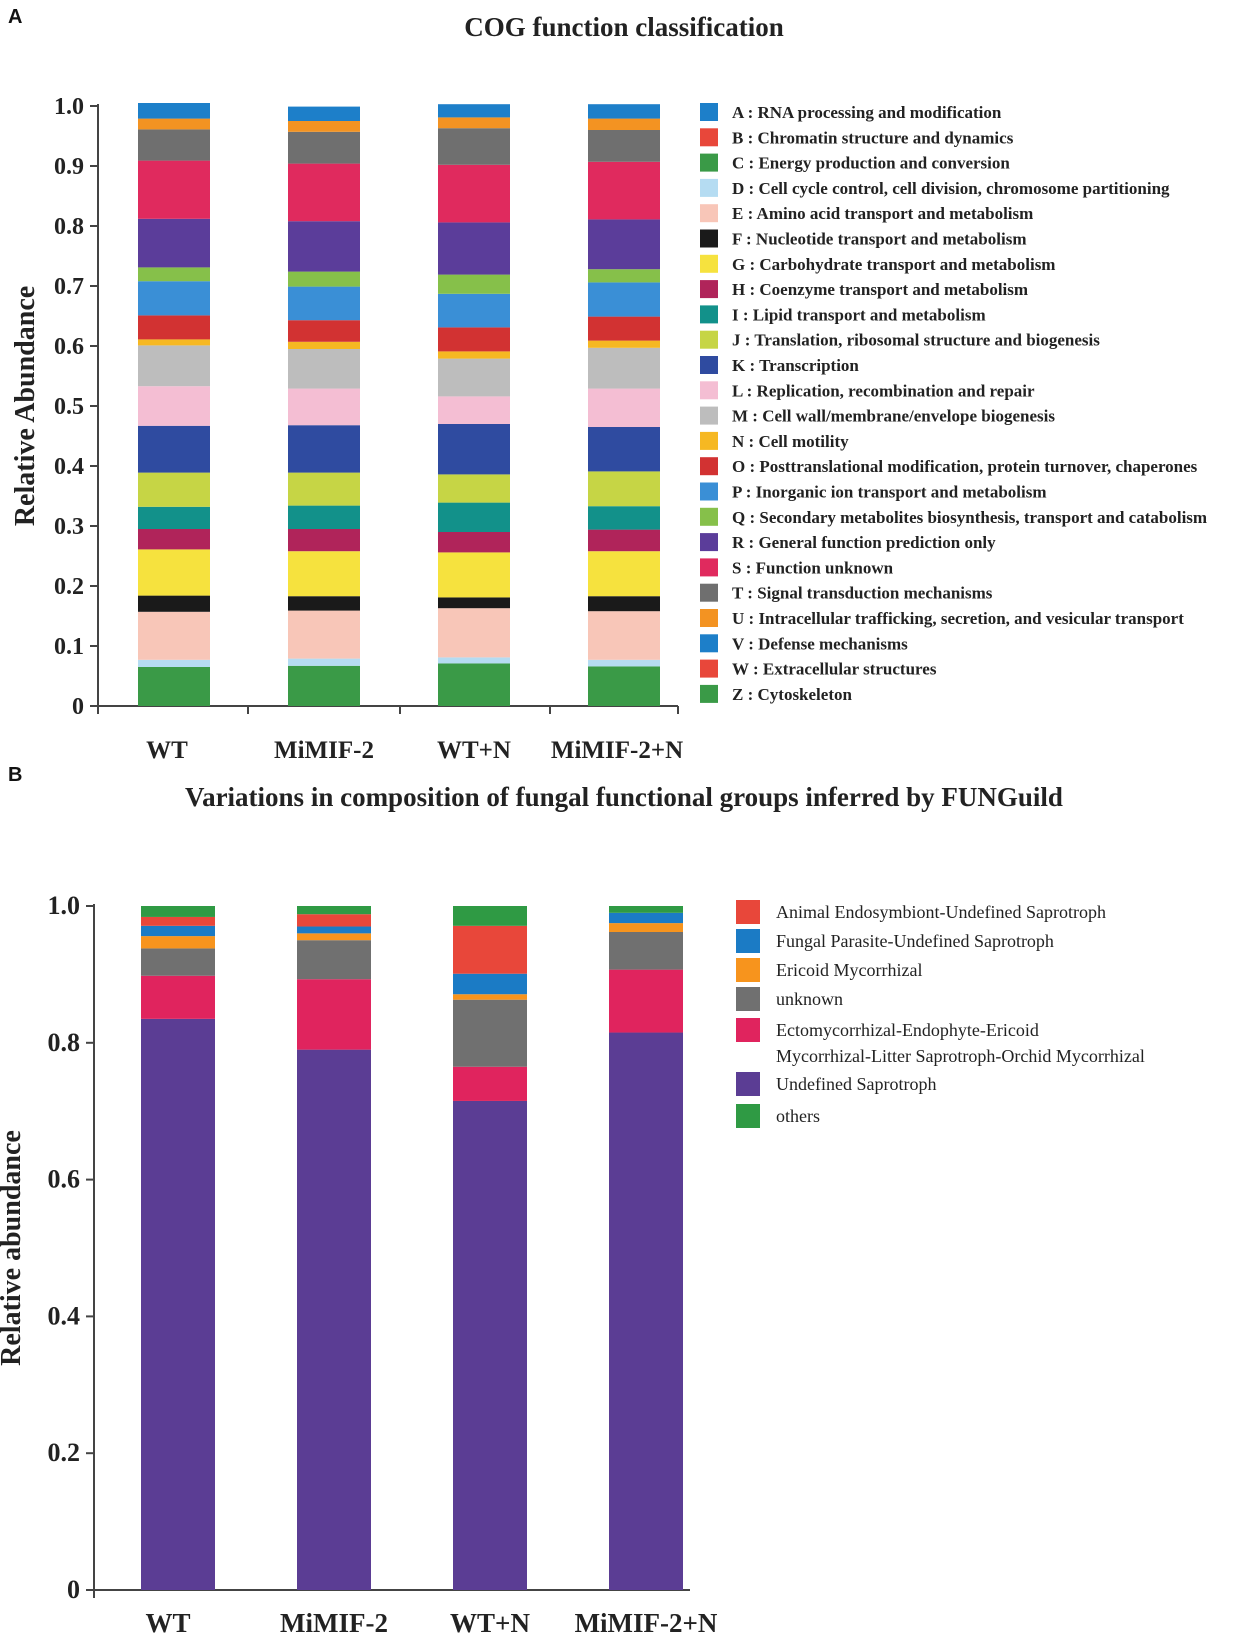  I want to click on chart-a-y-tick-label: 0, so click(78, 707).